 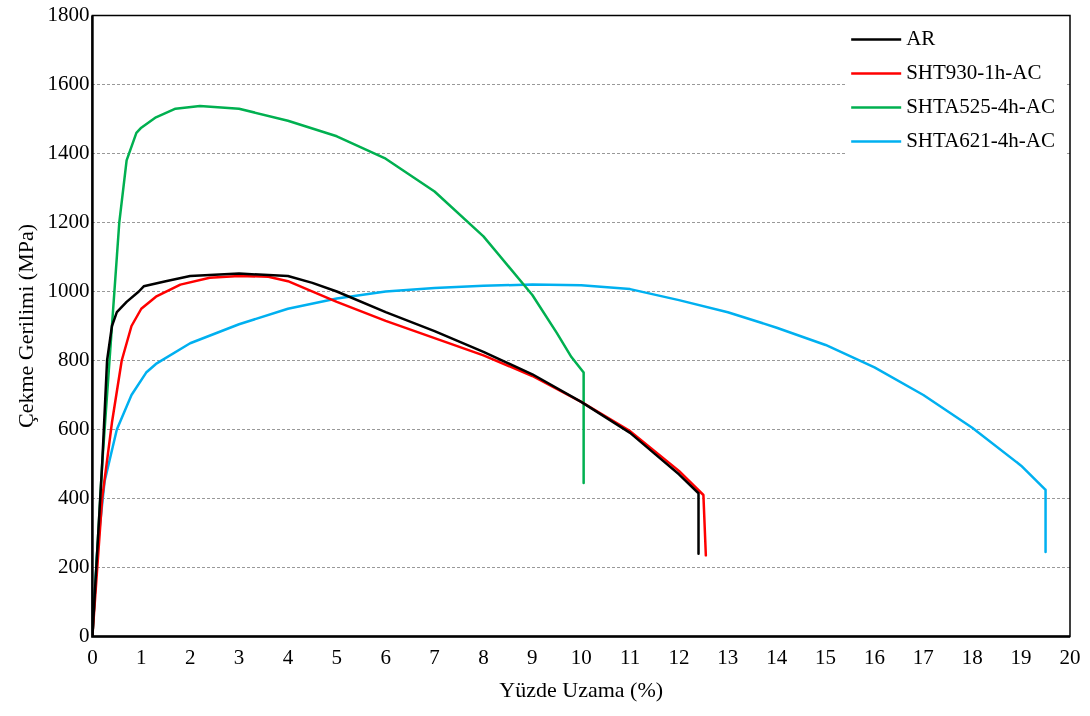 What do you see at coordinates (728, 656) in the screenshot?
I see `x-tick-label: 13` at bounding box center [728, 656].